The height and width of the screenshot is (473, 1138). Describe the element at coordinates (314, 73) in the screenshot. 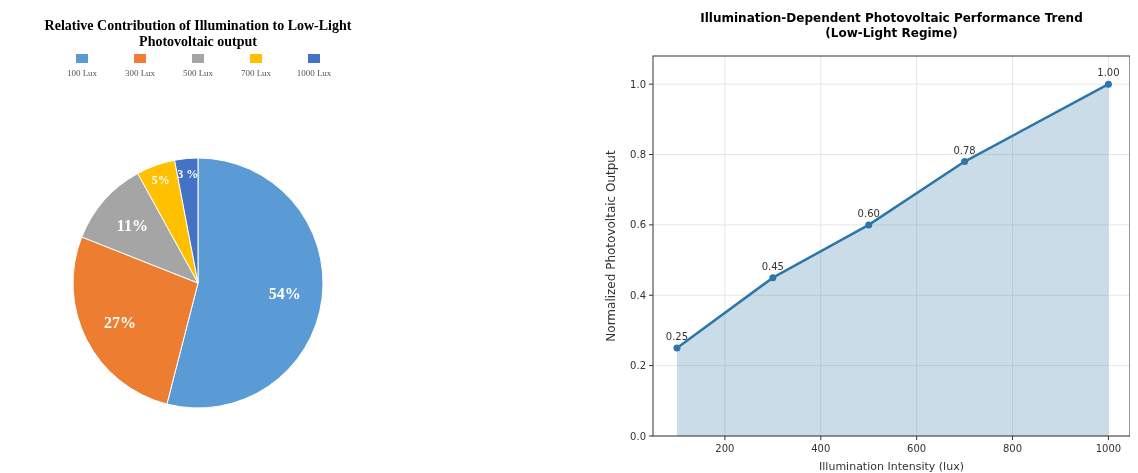

I see `legend-label: 1000 Lux` at that location.